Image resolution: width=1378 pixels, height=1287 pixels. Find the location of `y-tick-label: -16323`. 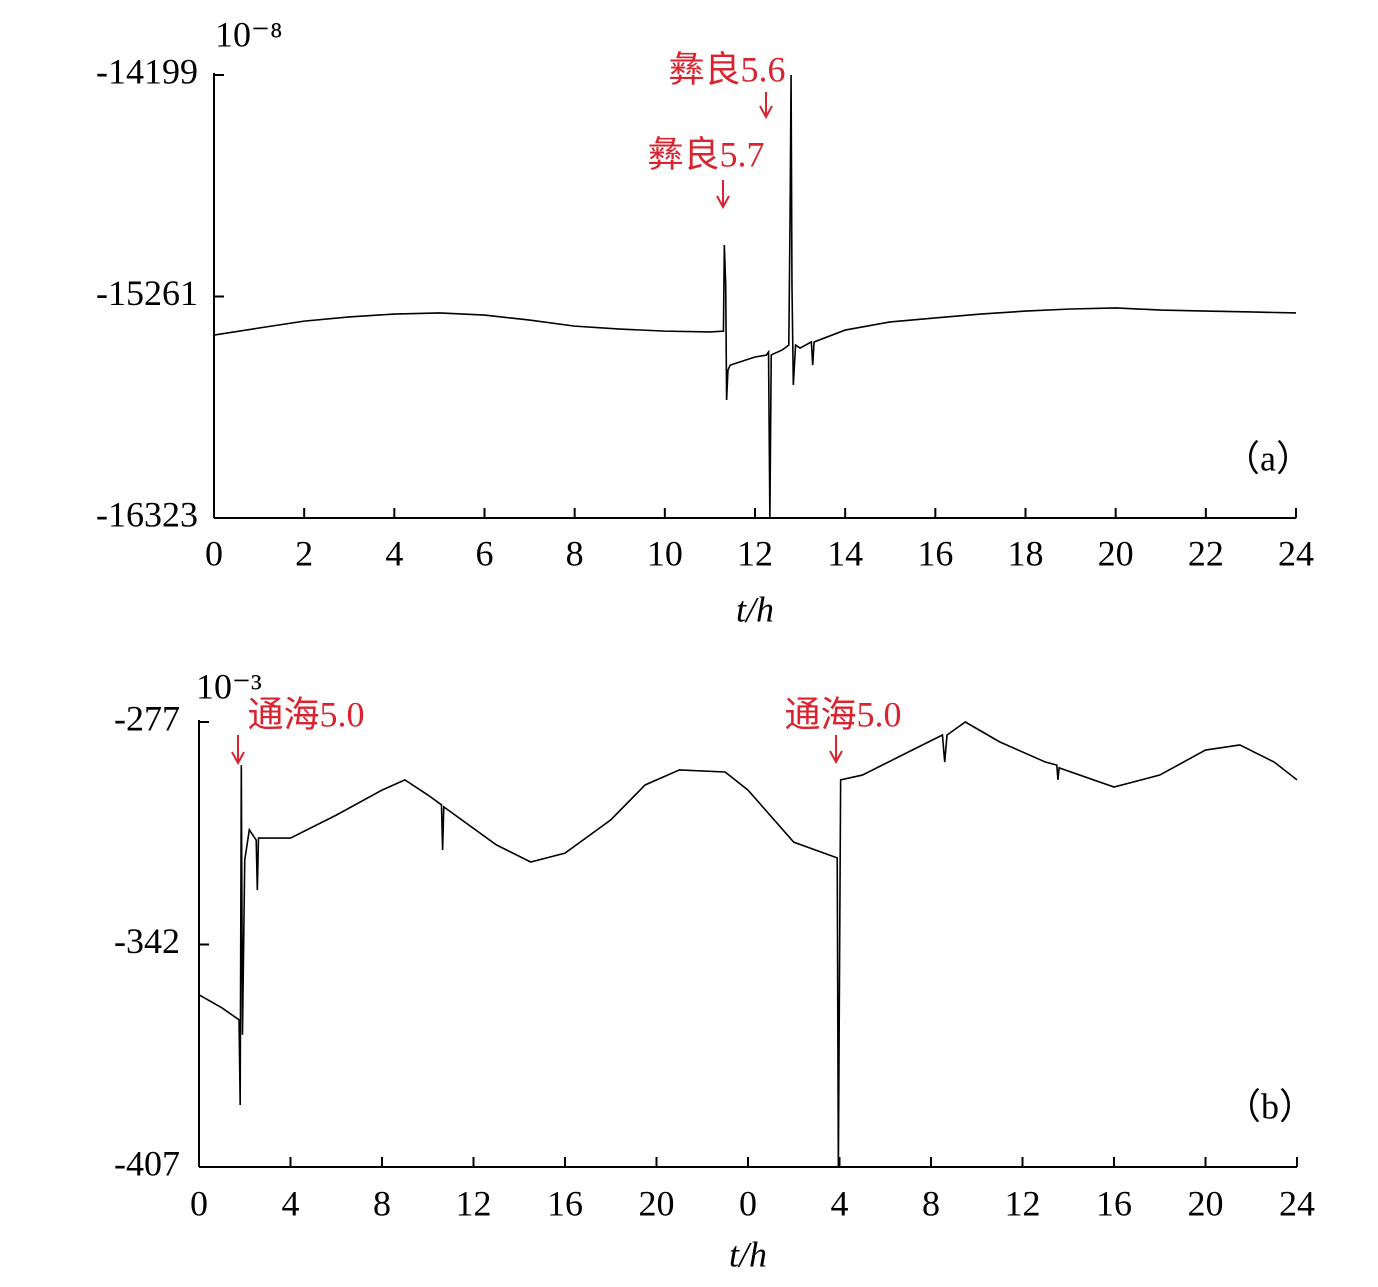

y-tick-label: -16323 is located at coordinates (147, 514).